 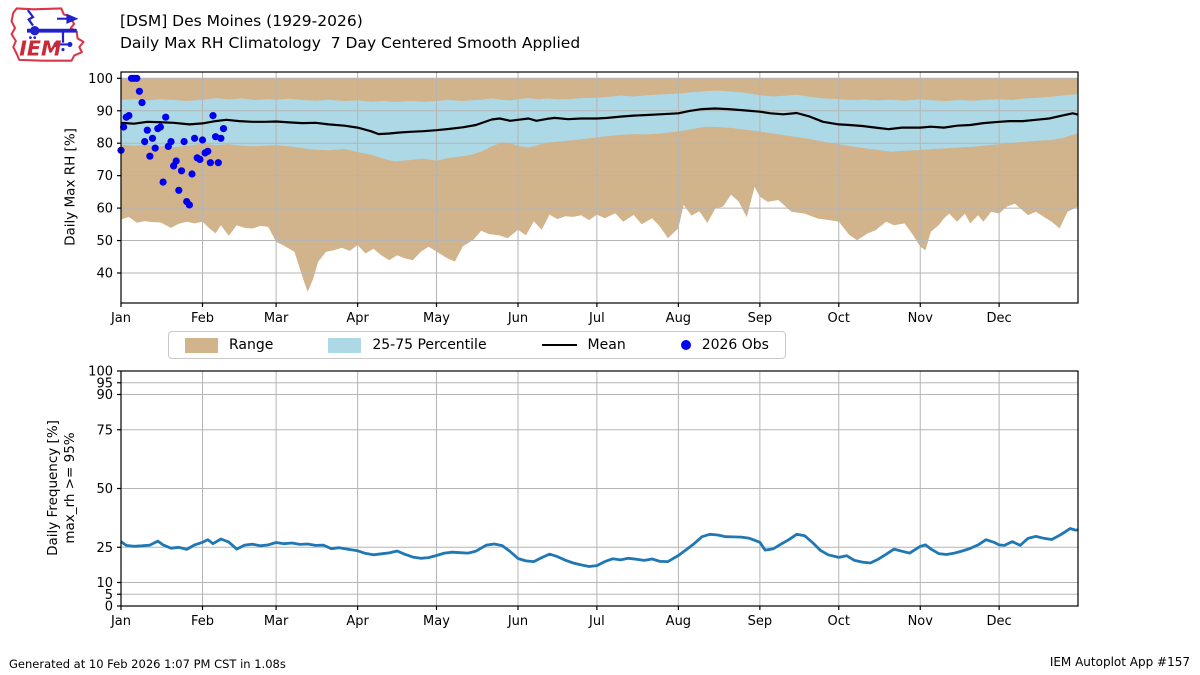 What do you see at coordinates (357, 318) in the screenshot?
I see `top-xtick-label: Apr` at bounding box center [357, 318].